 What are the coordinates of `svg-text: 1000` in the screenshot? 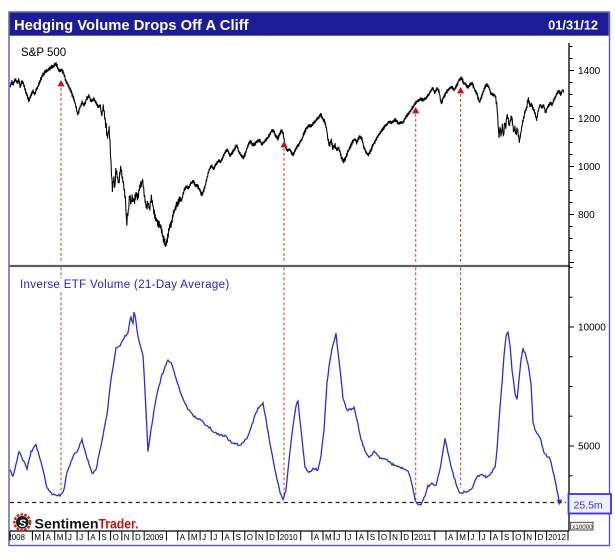 It's located at (589, 167).